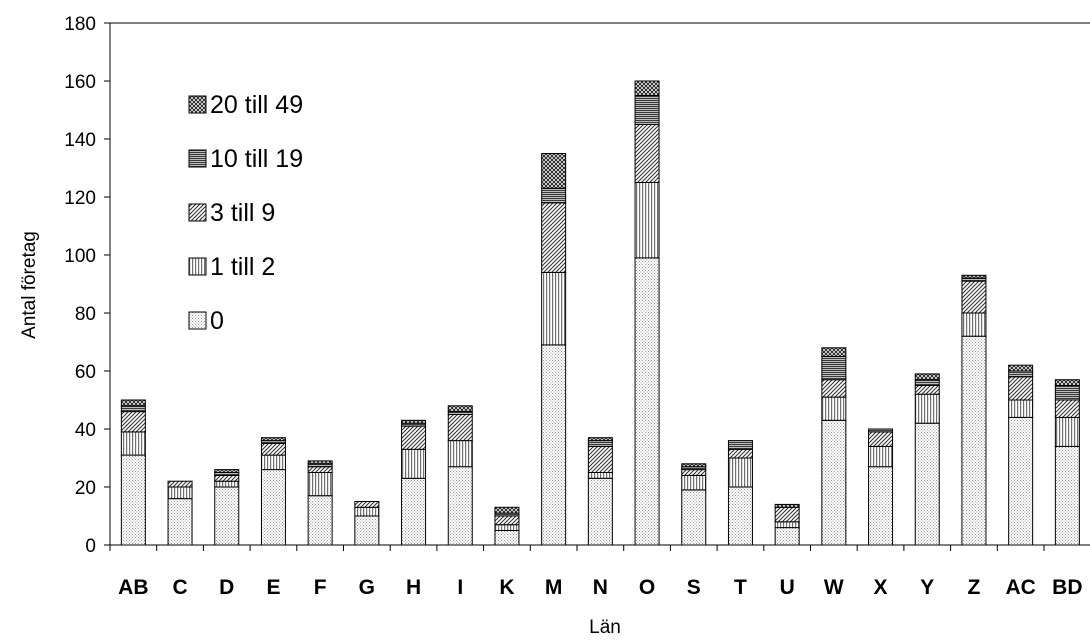  Describe the element at coordinates (413, 587) in the screenshot. I see `x-category-label: H` at that location.